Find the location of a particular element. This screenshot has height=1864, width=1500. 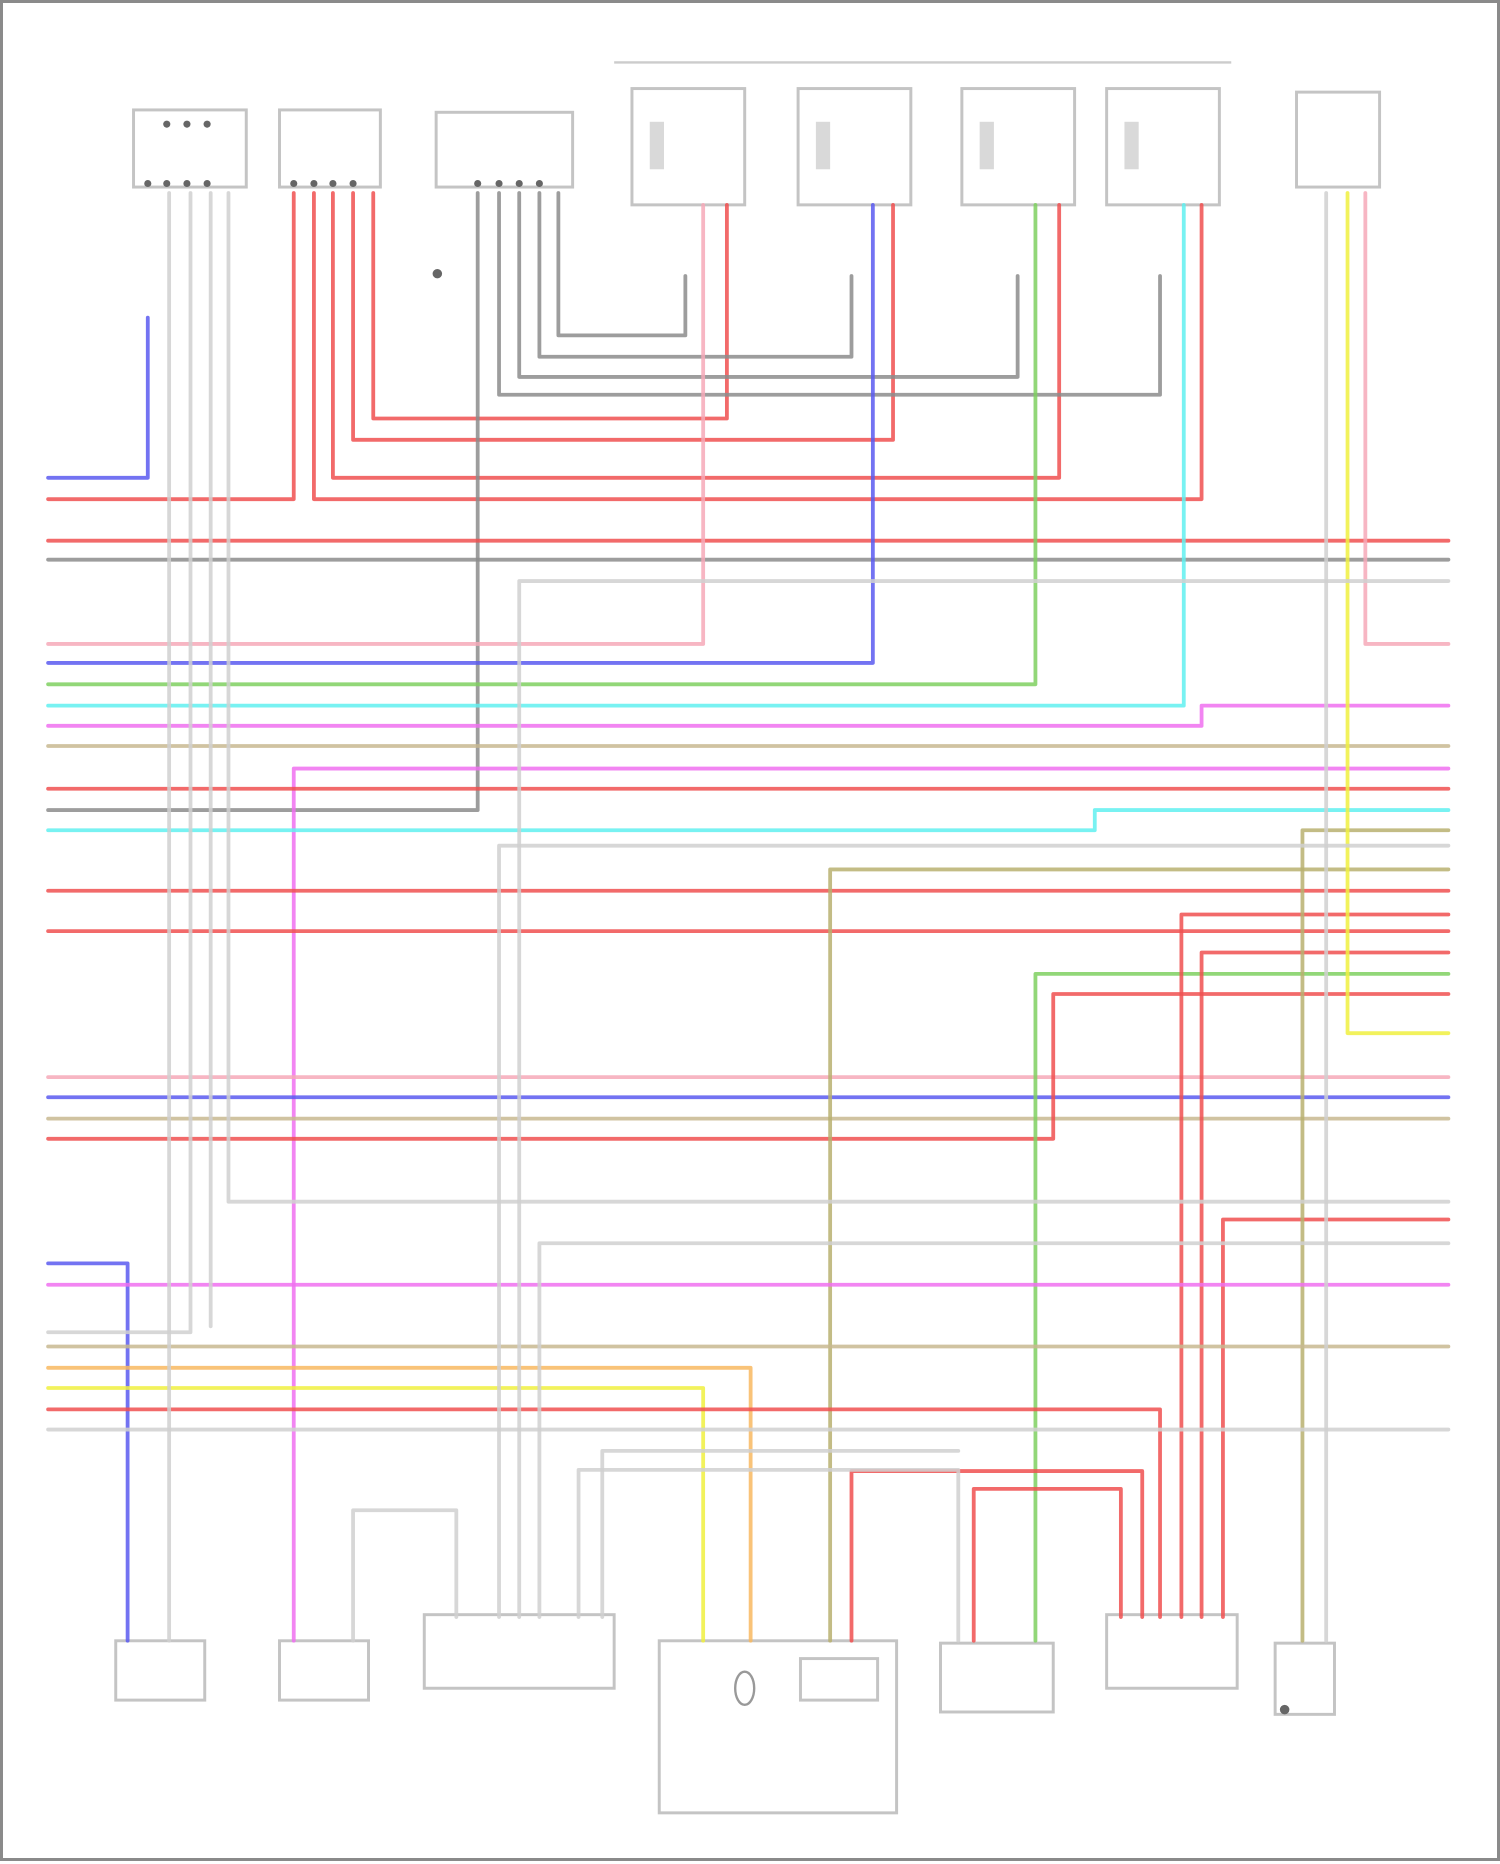

oil-pressure-switch is located at coordinates (1304, 1678).